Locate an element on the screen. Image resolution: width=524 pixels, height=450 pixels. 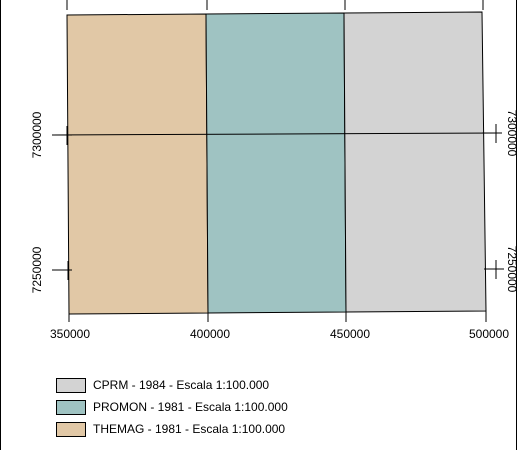
legend-label: CPRM - 1984 - Escala 1:100.000 is located at coordinates (181, 385).